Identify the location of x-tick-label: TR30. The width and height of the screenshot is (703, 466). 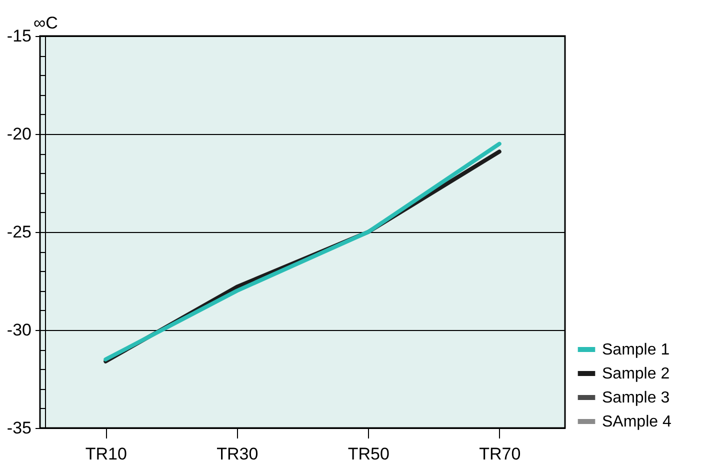
(237, 454).